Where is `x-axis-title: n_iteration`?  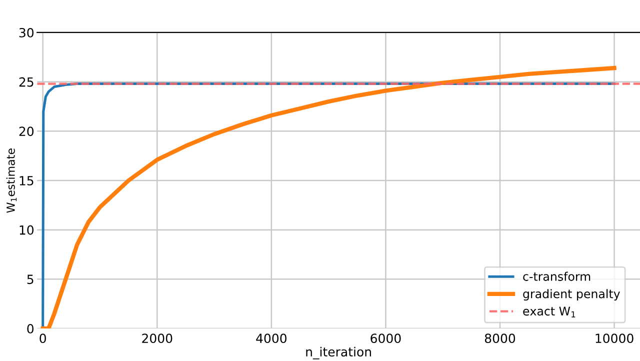 x-axis-title: n_iteration is located at coordinates (338, 353).